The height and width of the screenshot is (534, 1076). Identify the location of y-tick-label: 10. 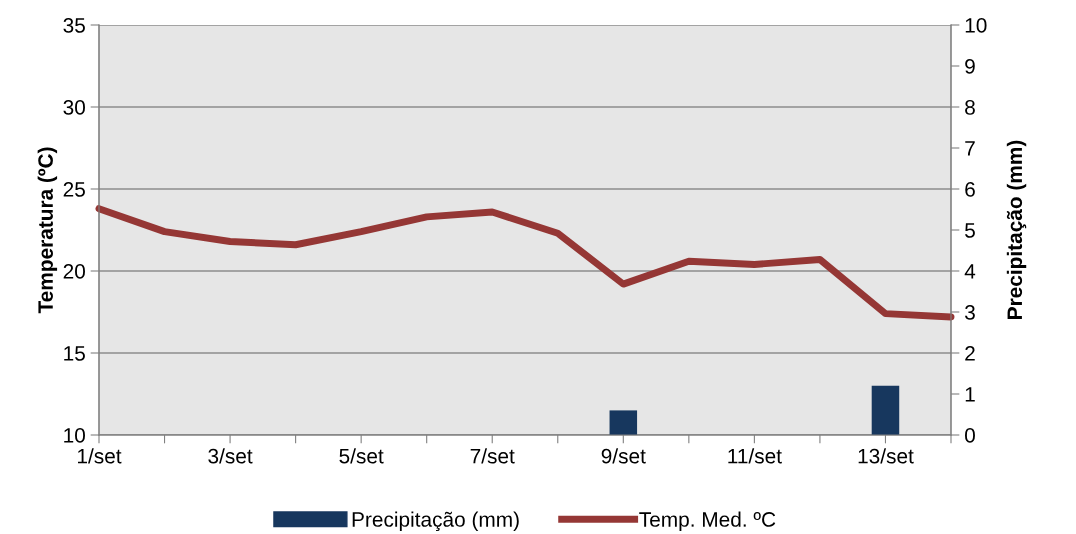
(74, 435).